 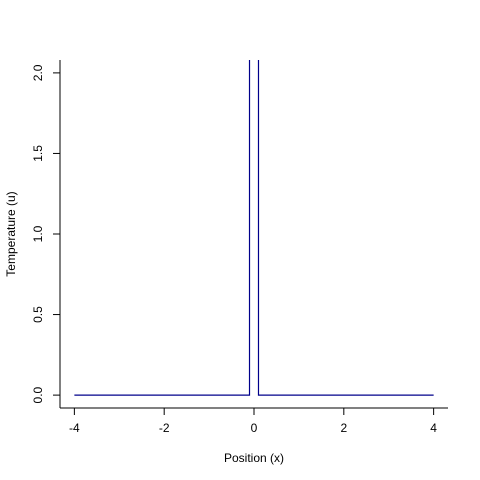 I want to click on y-tick-label: 1.5, so click(x=38, y=153).